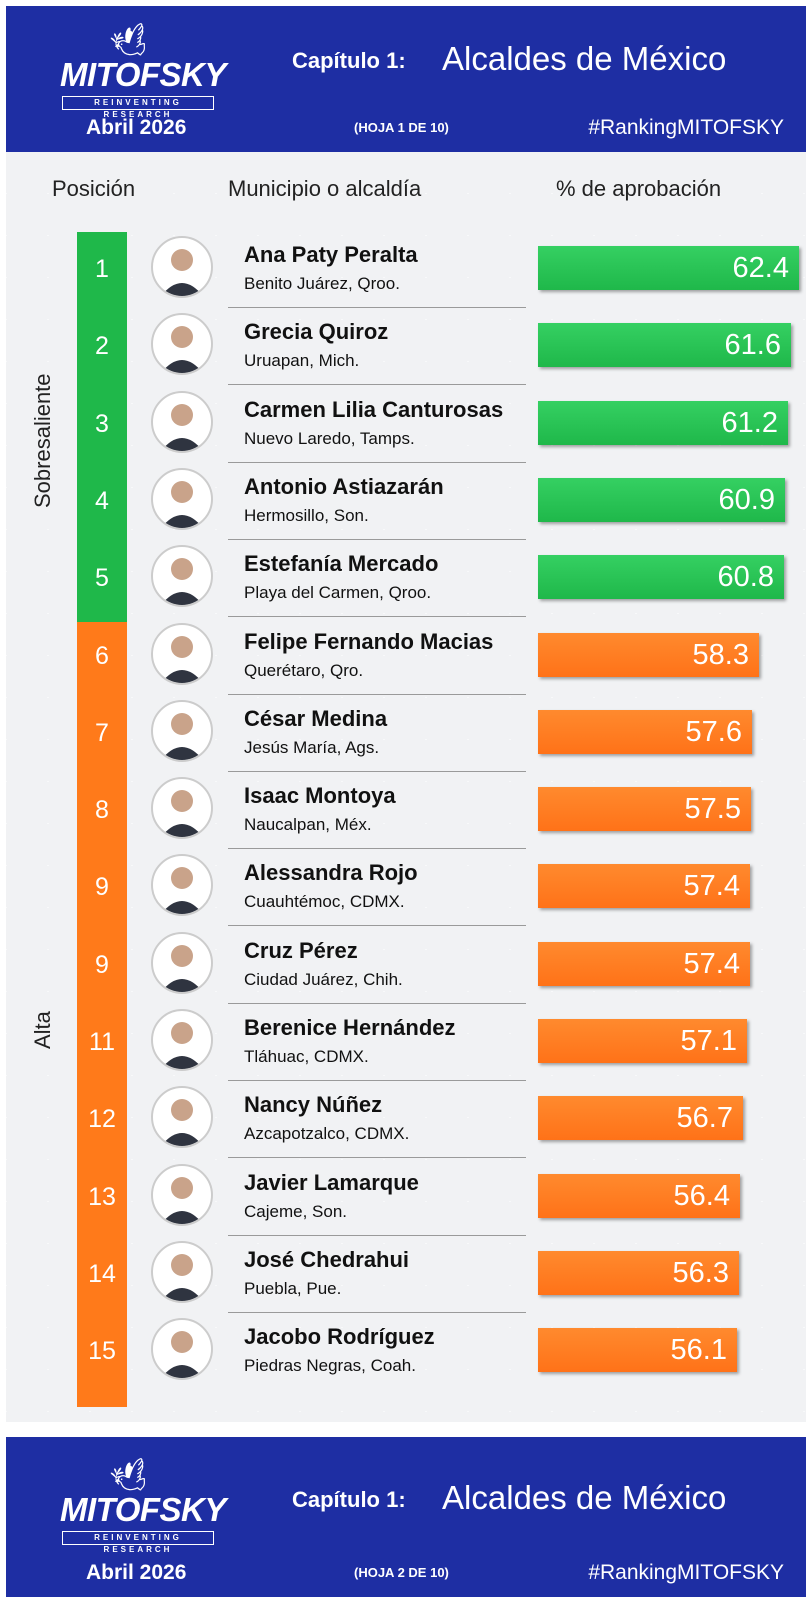  What do you see at coordinates (661, 499) in the screenshot?
I see `approval-bar: 60.9` at bounding box center [661, 499].